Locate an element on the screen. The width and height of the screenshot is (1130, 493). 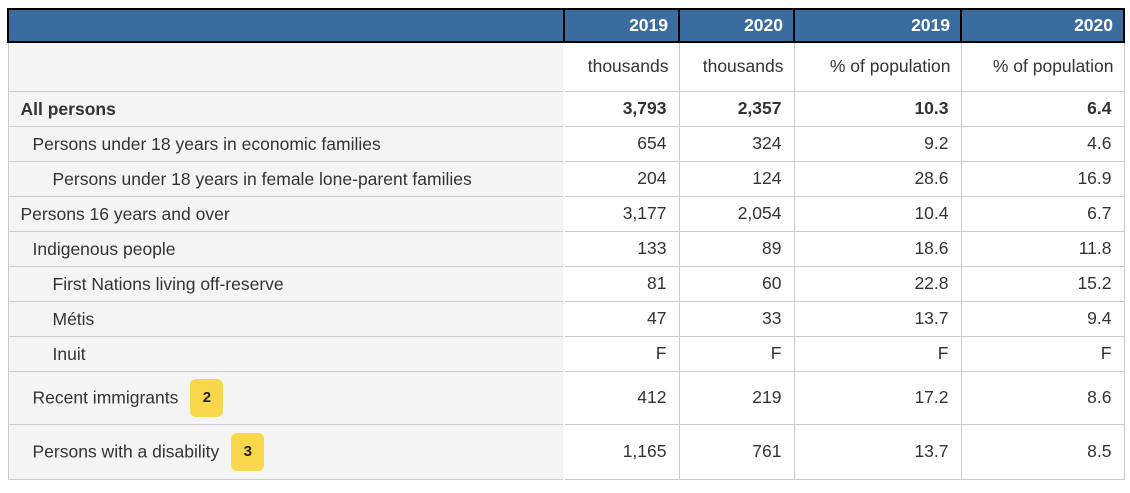
value-2020-thousands: 124 is located at coordinates (736, 178).